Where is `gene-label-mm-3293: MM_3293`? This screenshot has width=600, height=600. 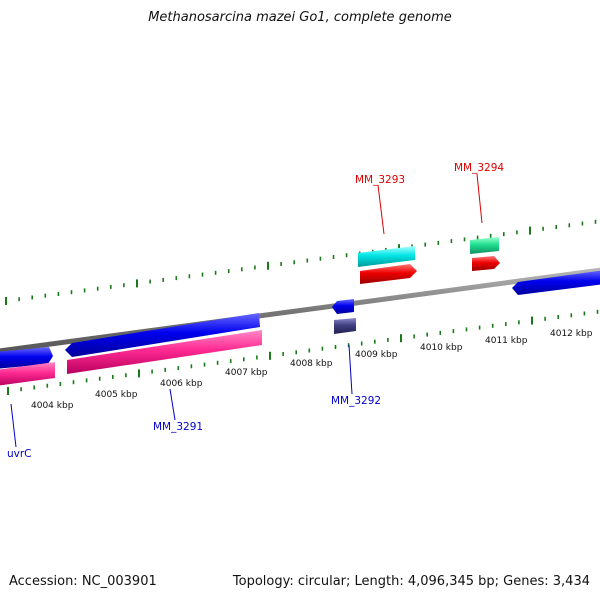 gene-label-mm-3293: MM_3293 is located at coordinates (380, 180).